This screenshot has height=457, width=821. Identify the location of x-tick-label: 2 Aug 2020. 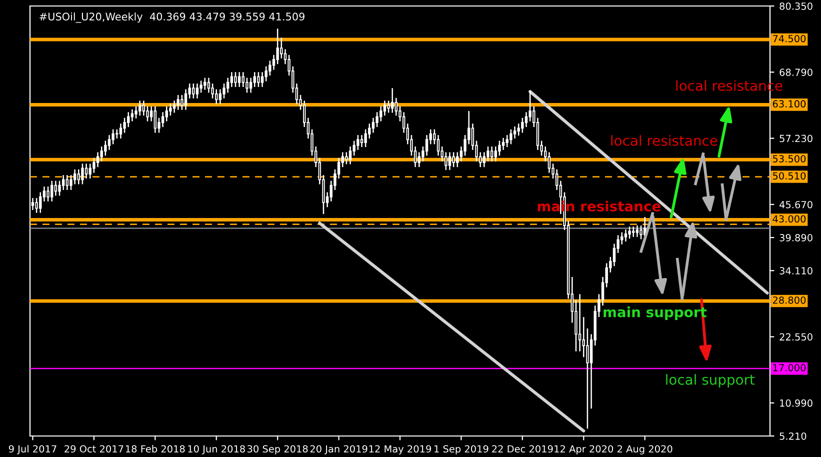
(645, 449).